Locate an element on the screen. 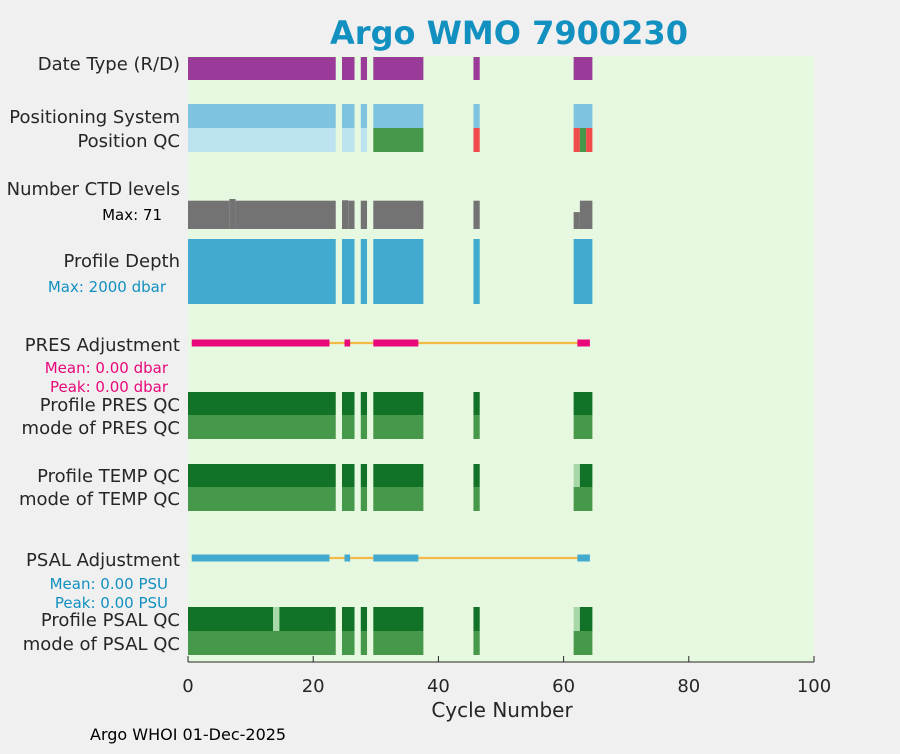  footer-note: Argo WHOI 01-Dec-2025 is located at coordinates (188, 734).